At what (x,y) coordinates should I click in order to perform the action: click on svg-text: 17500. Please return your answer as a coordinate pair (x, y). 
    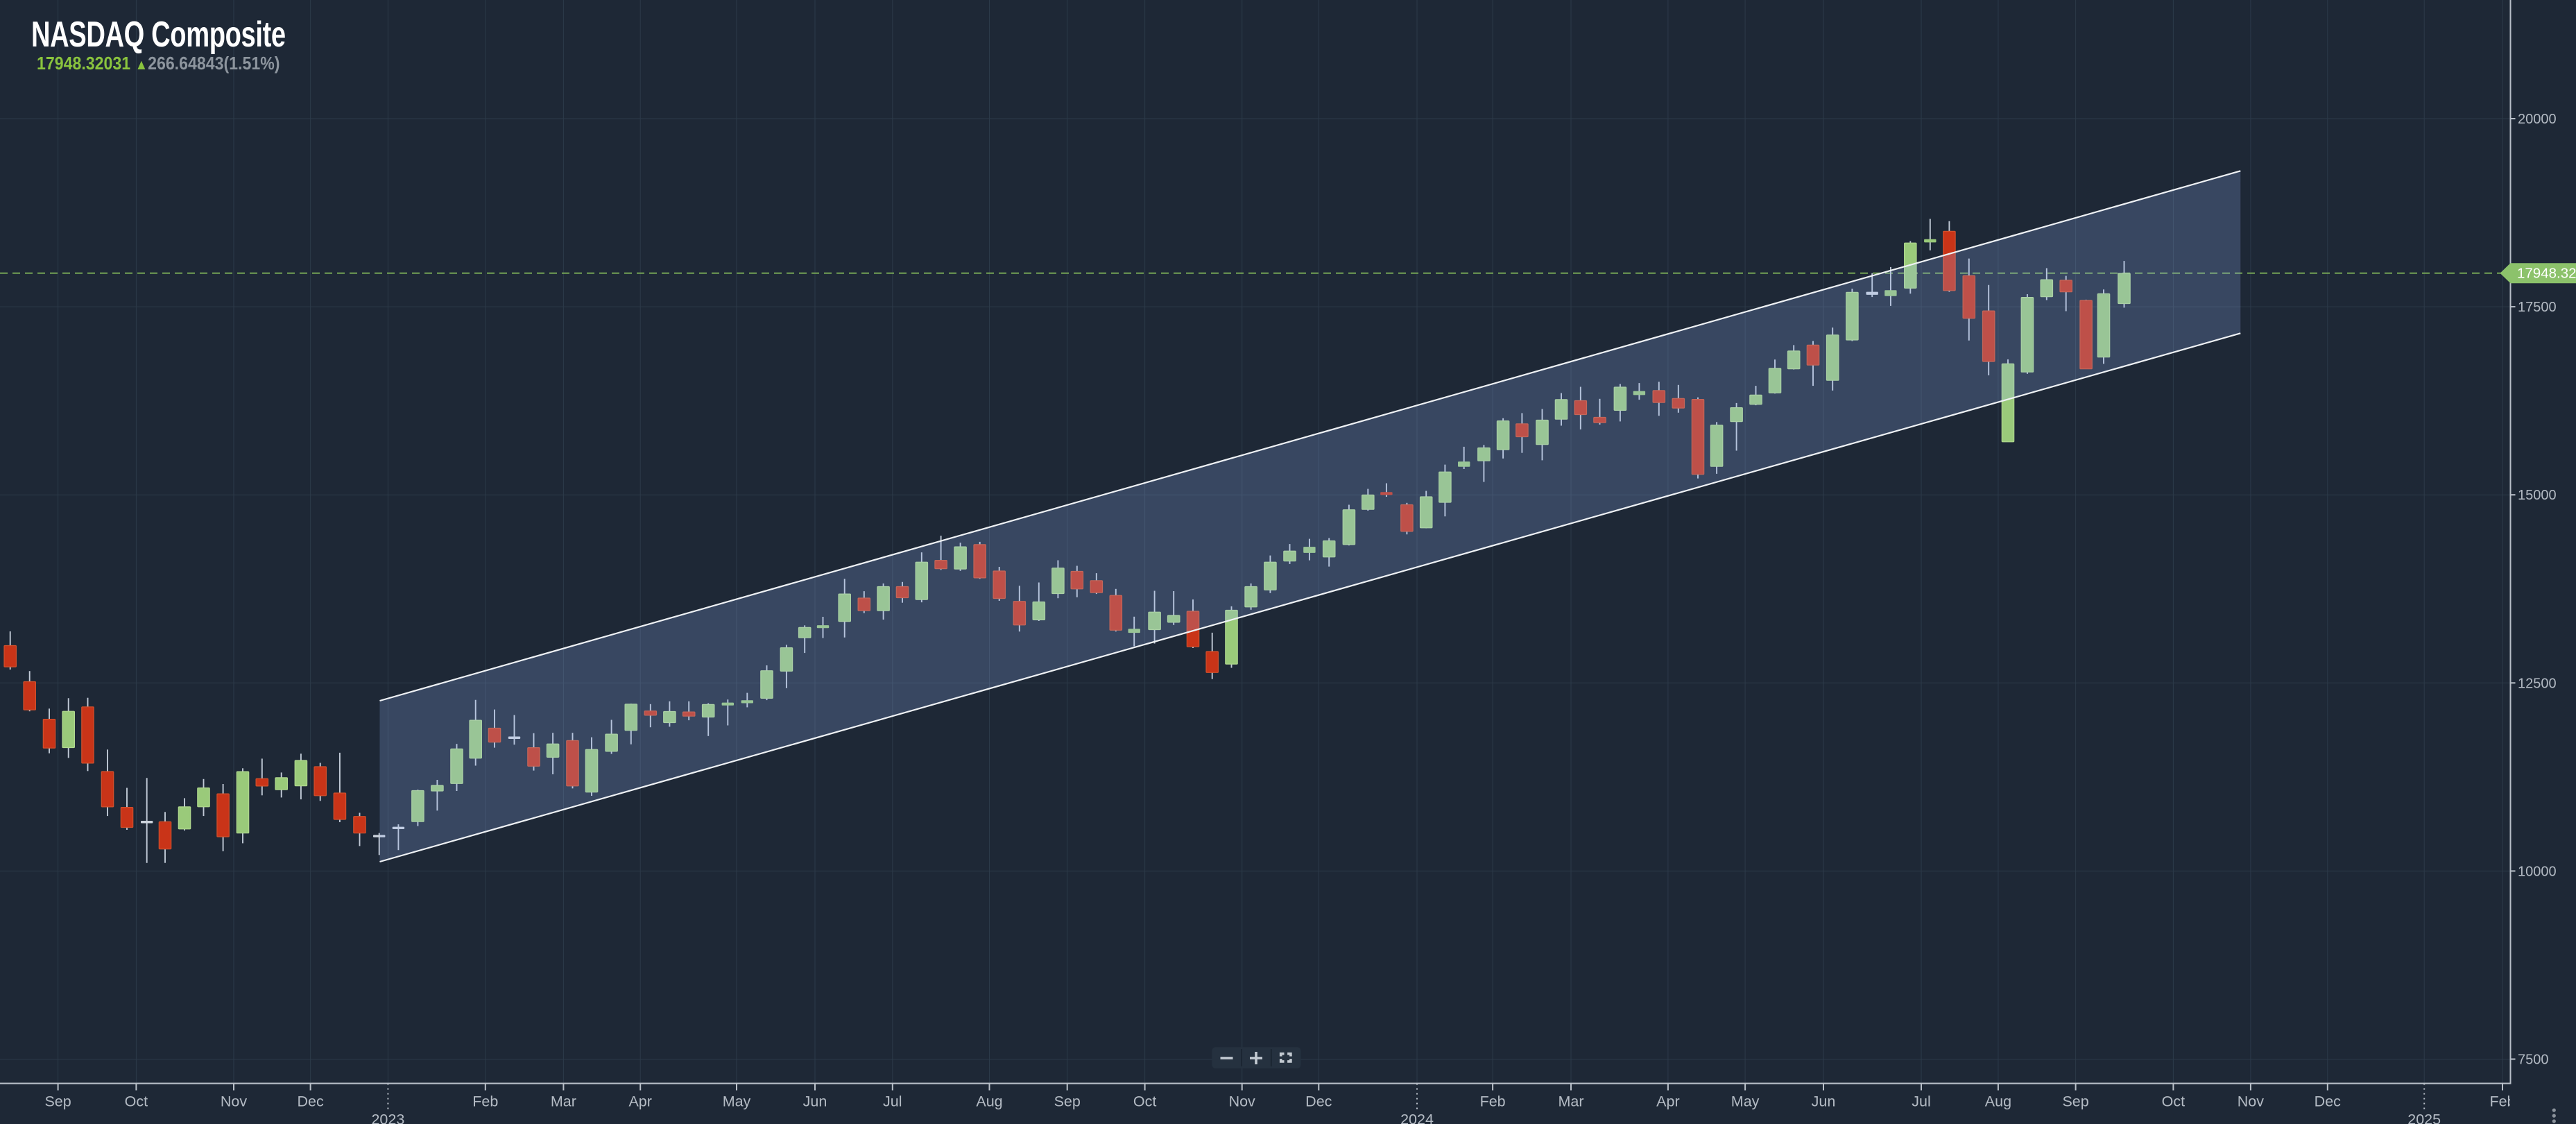
    Looking at the image, I should click on (2537, 307).